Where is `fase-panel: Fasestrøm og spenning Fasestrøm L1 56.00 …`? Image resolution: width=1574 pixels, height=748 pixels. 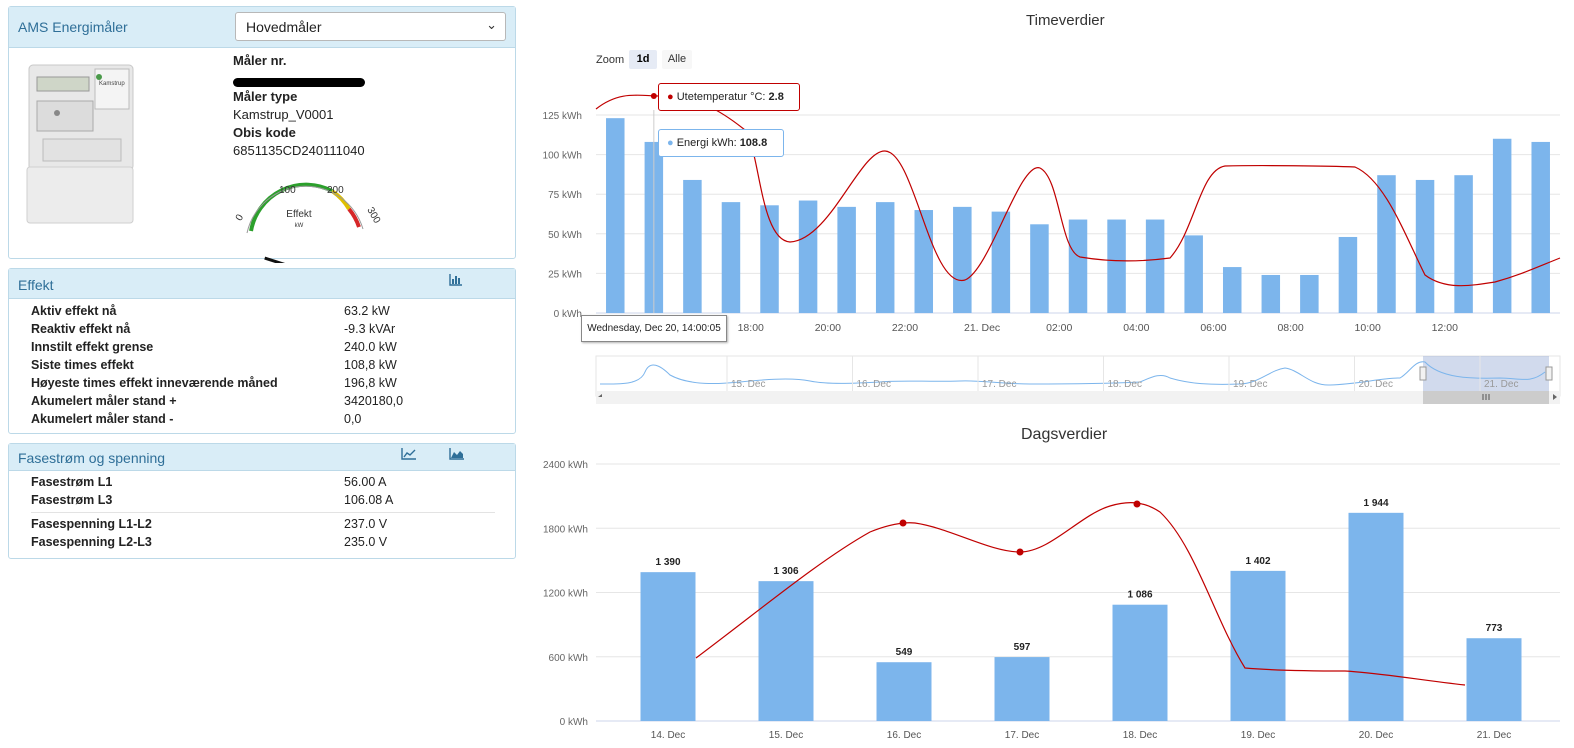
fase-panel: Fasestrøm og spenning Fasestrøm L1 56.00 … is located at coordinates (262, 501).